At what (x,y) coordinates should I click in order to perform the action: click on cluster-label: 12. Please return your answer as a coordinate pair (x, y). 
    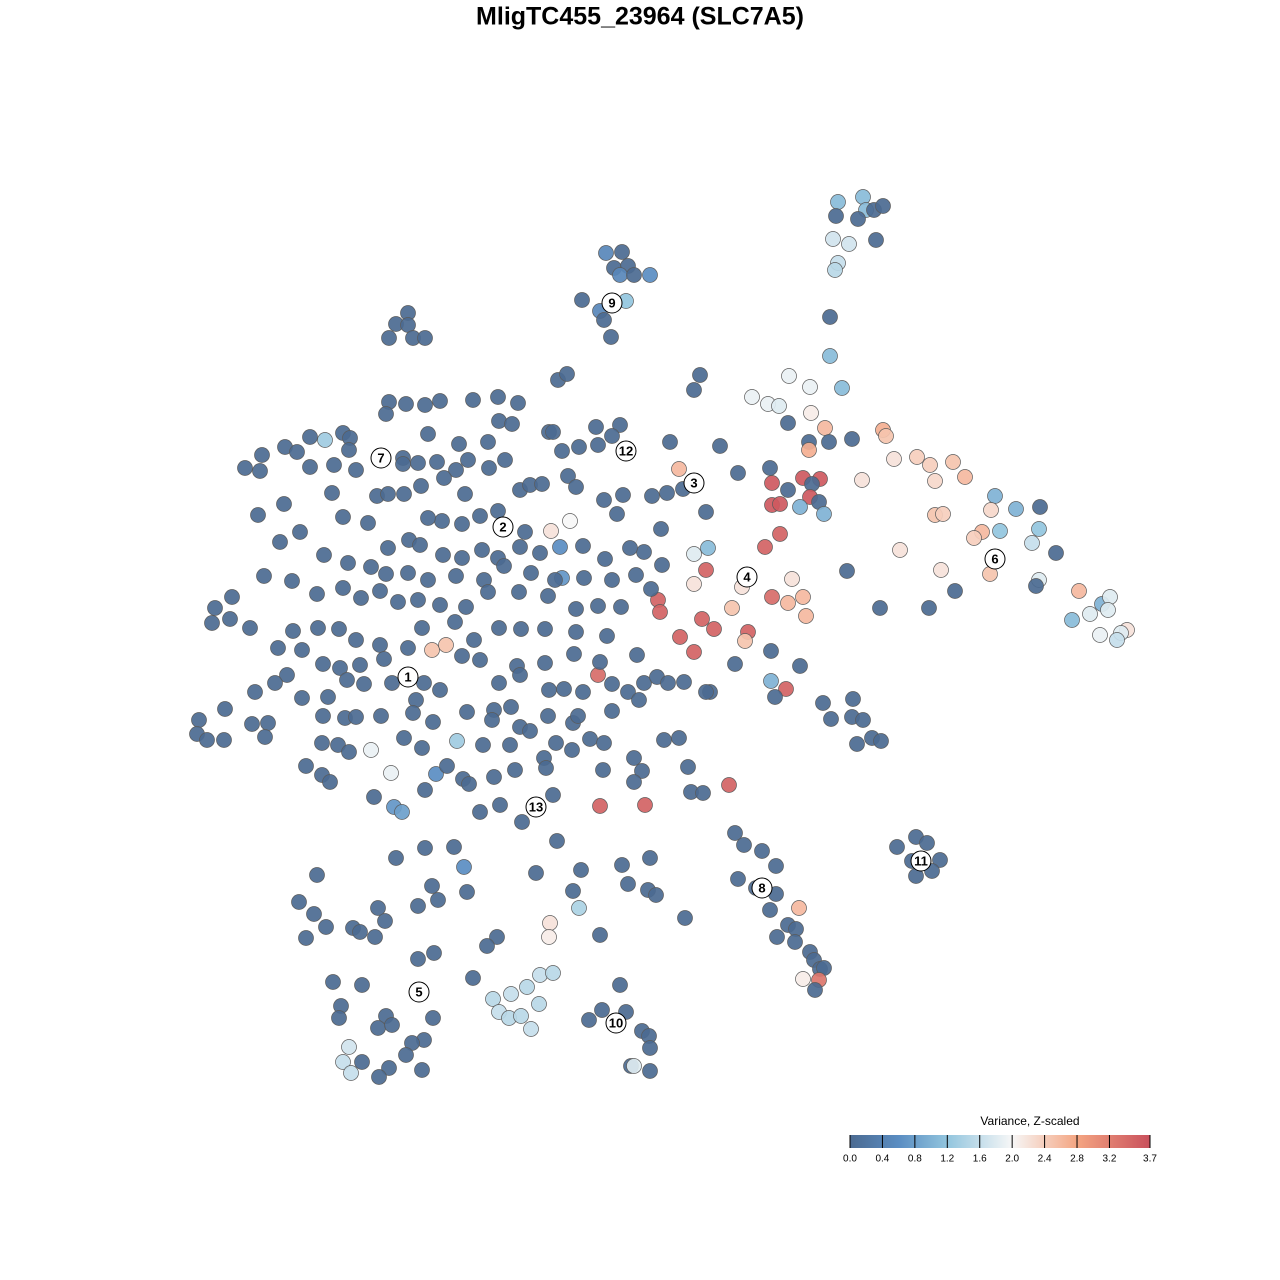
    Looking at the image, I should click on (626, 450).